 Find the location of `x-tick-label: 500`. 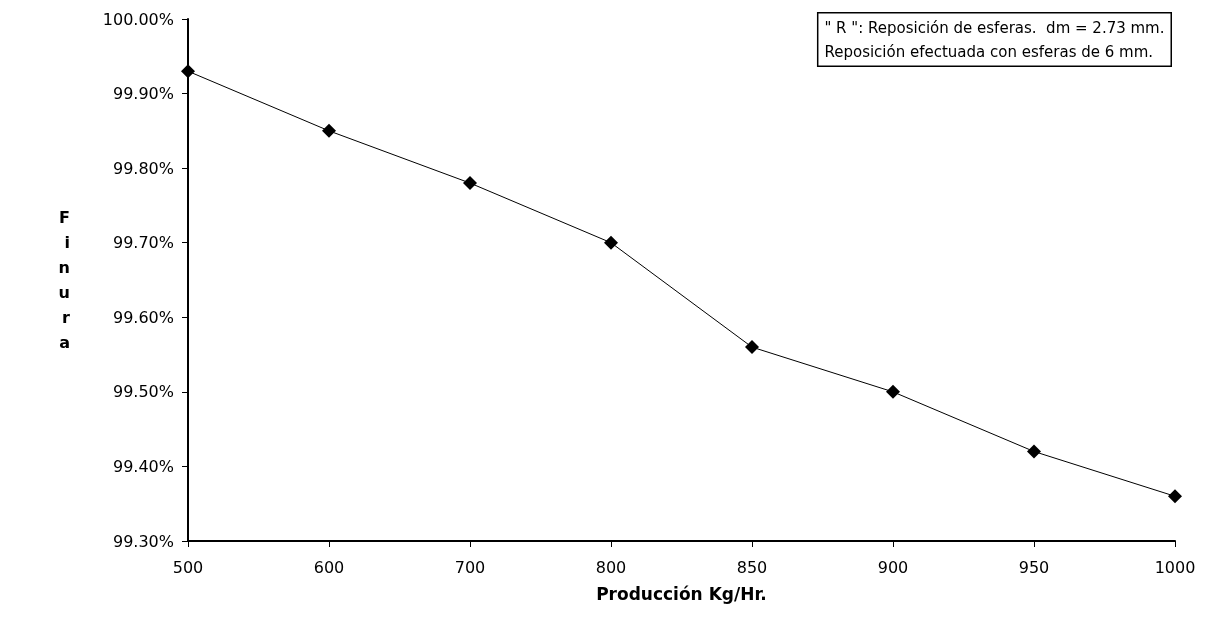

x-tick-label: 500 is located at coordinates (188, 567).